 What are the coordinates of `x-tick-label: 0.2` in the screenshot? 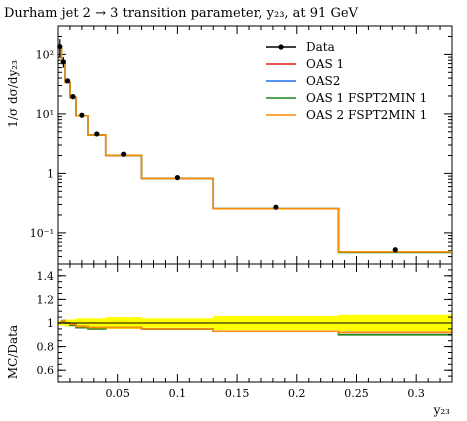 It's located at (297, 393).